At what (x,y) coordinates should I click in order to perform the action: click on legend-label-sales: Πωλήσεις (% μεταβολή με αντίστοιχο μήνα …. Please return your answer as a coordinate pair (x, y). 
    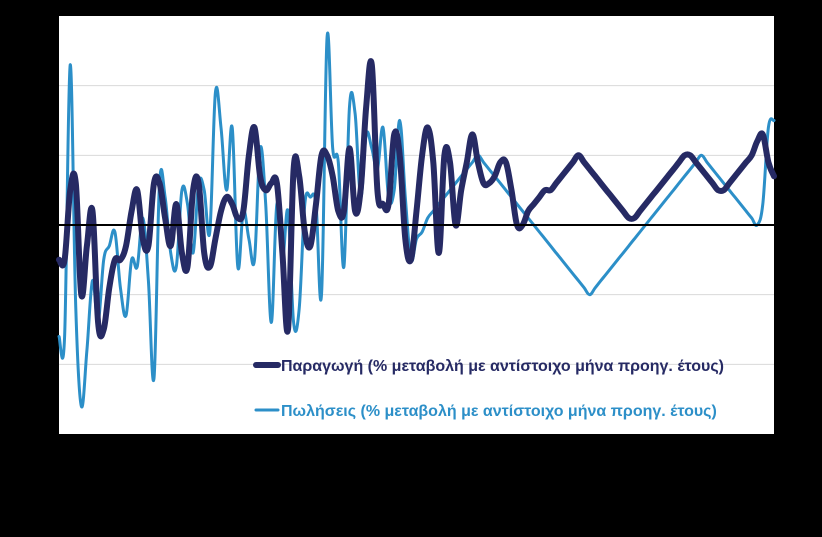
    Looking at the image, I should click on (499, 411).